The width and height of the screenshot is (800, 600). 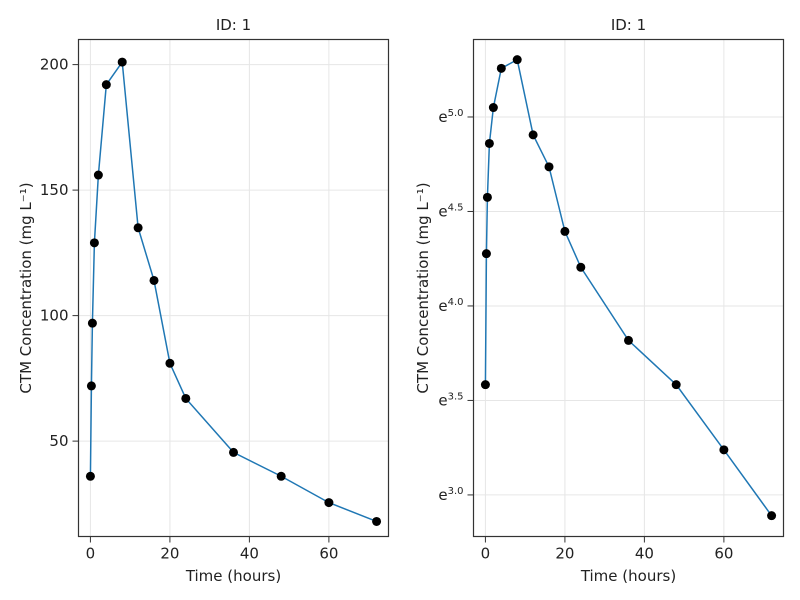 What do you see at coordinates (54, 190) in the screenshot?
I see `y-tick-label: 150` at bounding box center [54, 190].